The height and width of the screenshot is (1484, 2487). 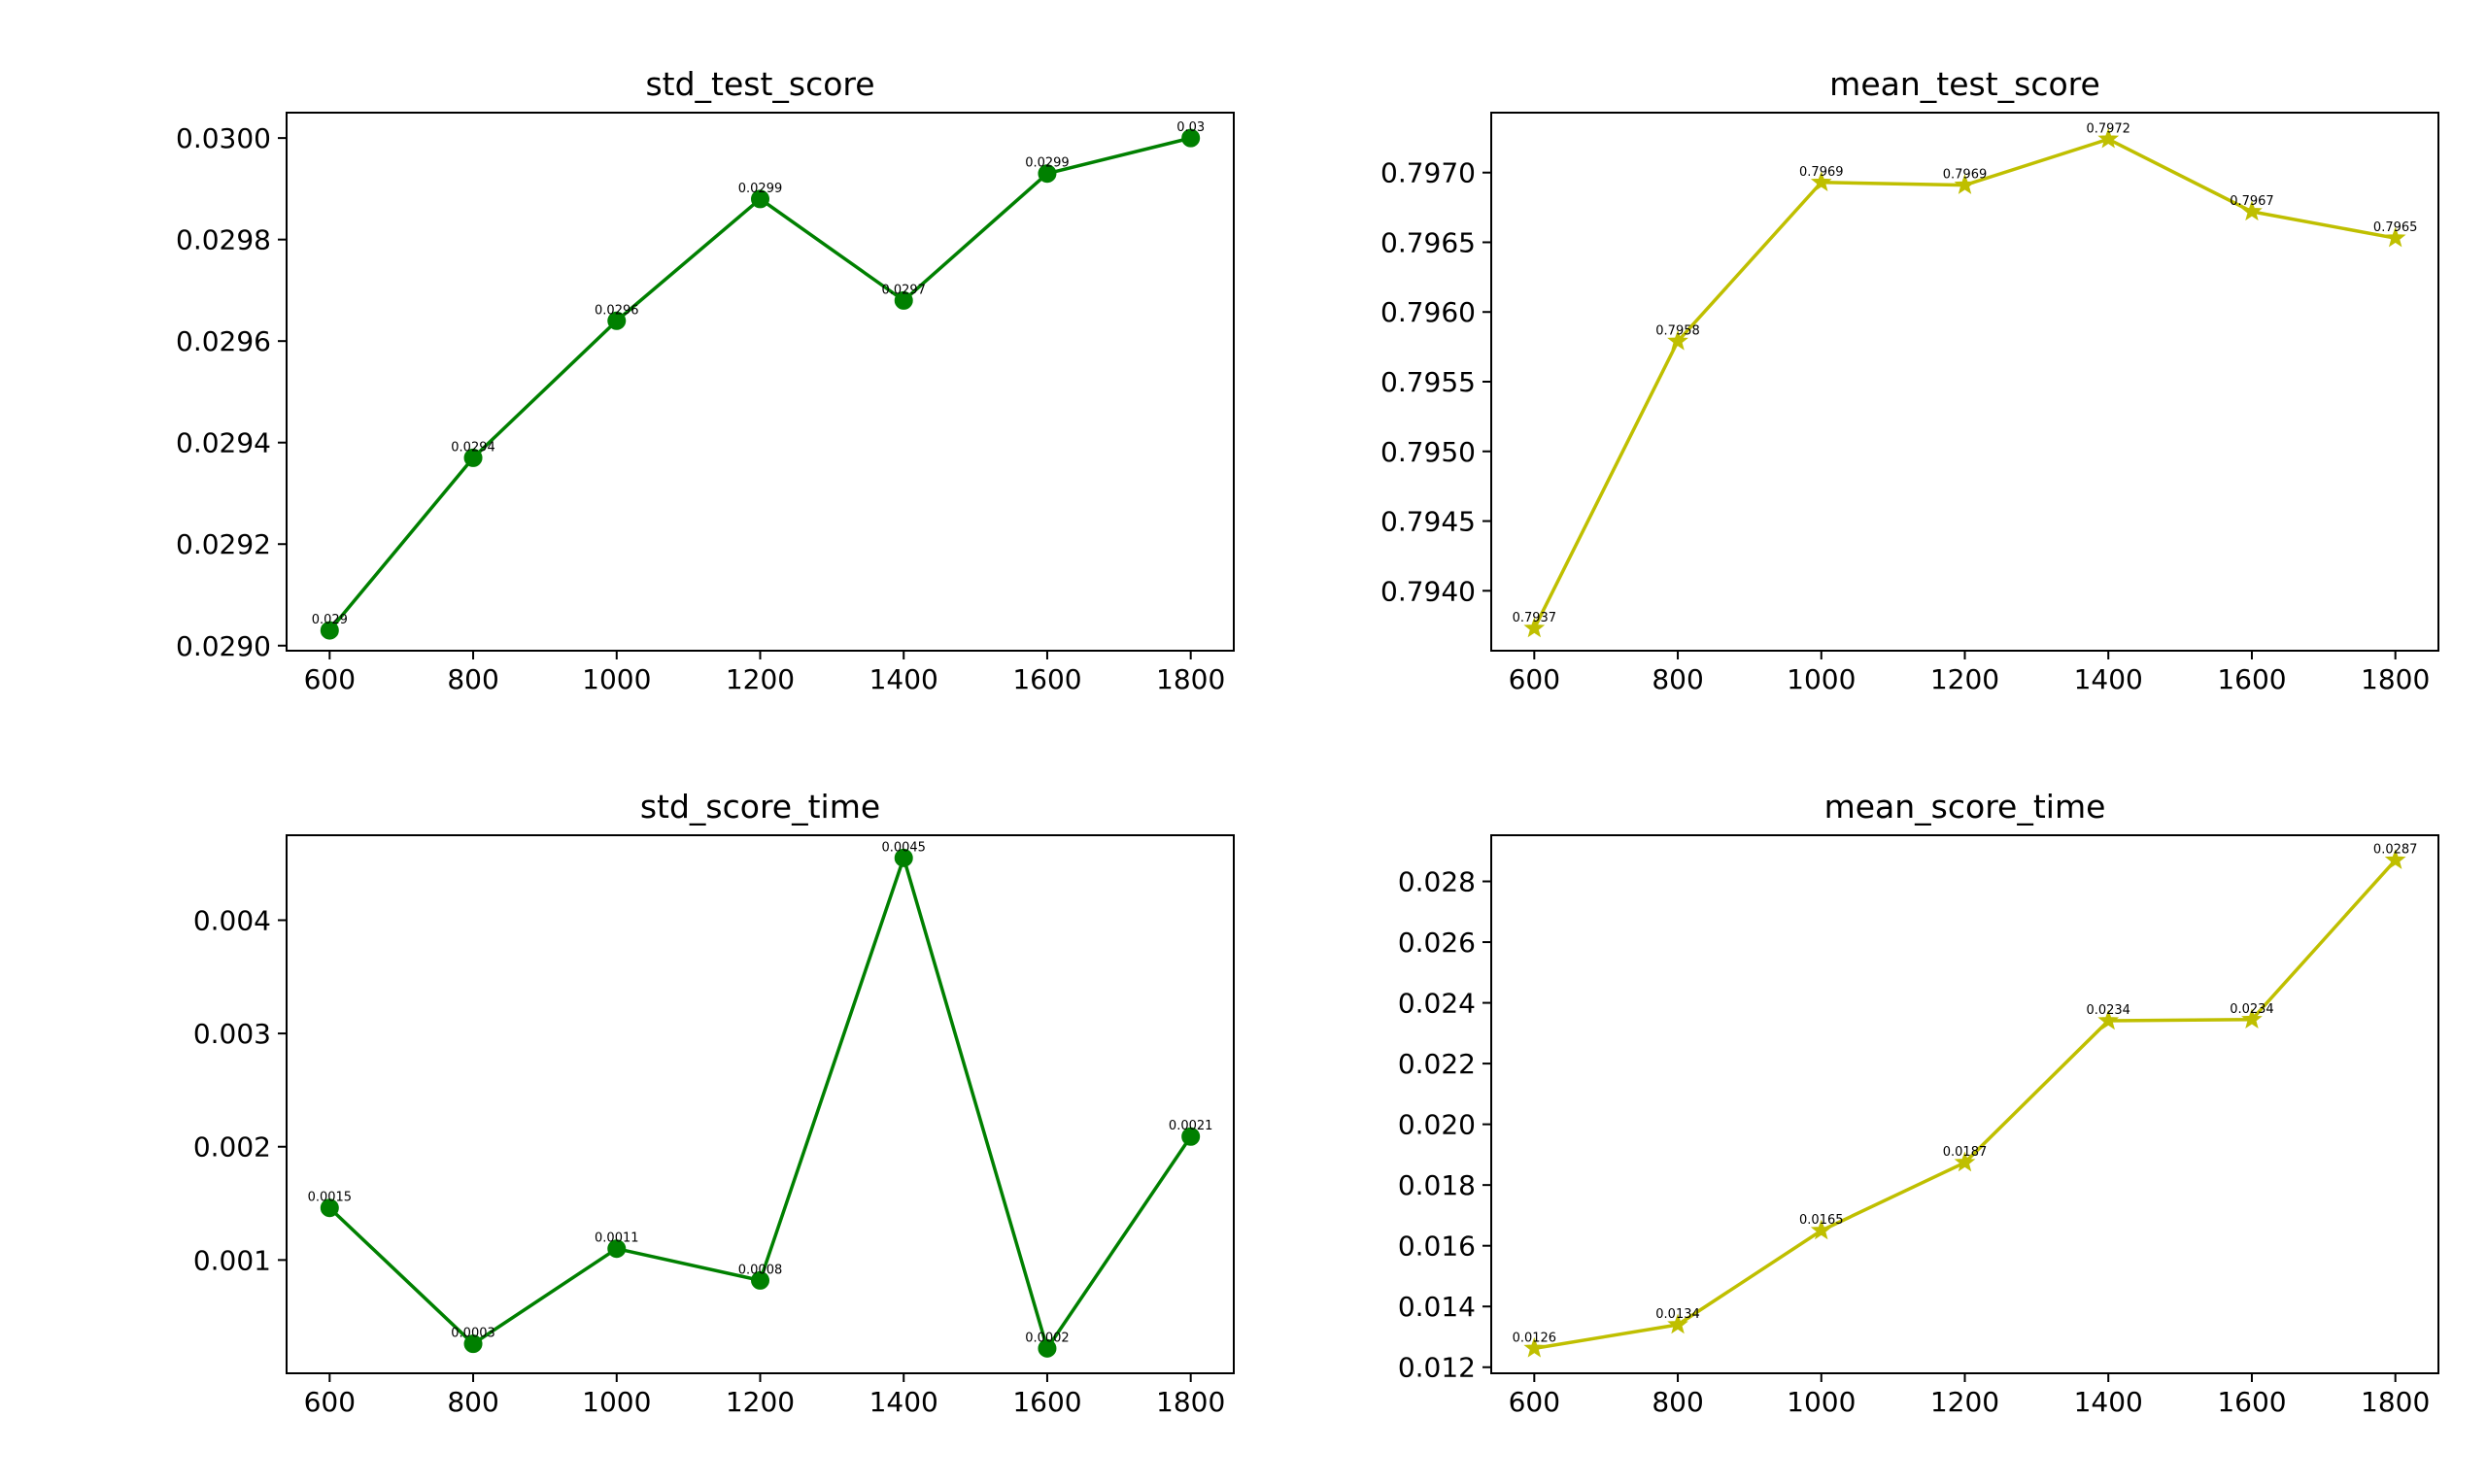 I want to click on data-label: 0.03, so click(x=1190, y=128).